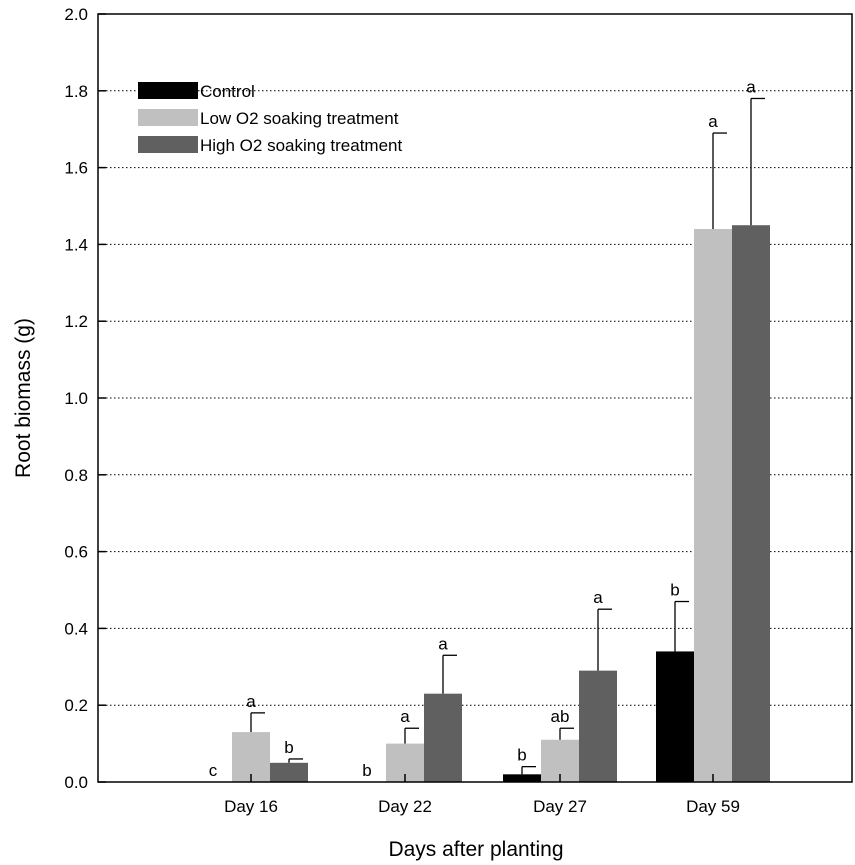  I want to click on x-axis-title: Days after planting, so click(475, 849).